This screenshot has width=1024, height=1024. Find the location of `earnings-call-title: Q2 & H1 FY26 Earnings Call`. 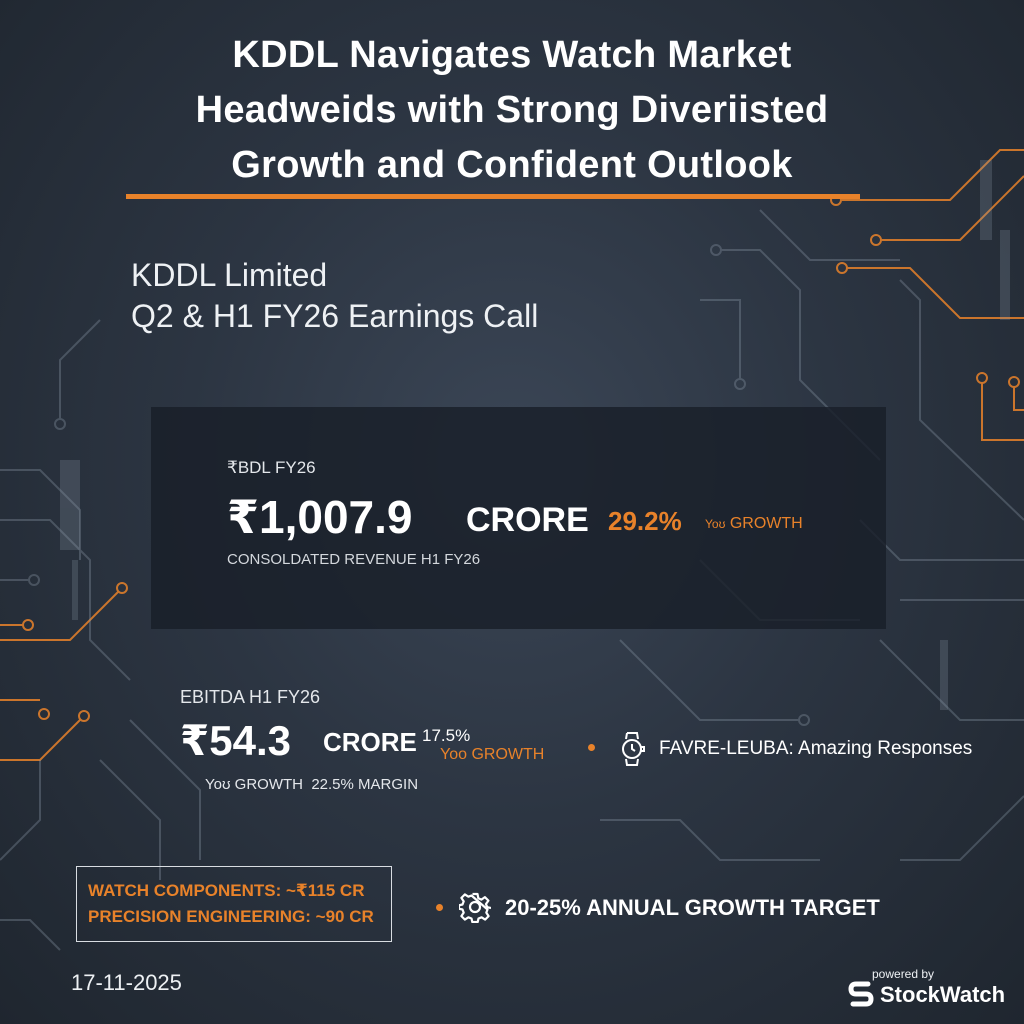

earnings-call-title: Q2 & H1 FY26 Earnings Call is located at coordinates (335, 316).